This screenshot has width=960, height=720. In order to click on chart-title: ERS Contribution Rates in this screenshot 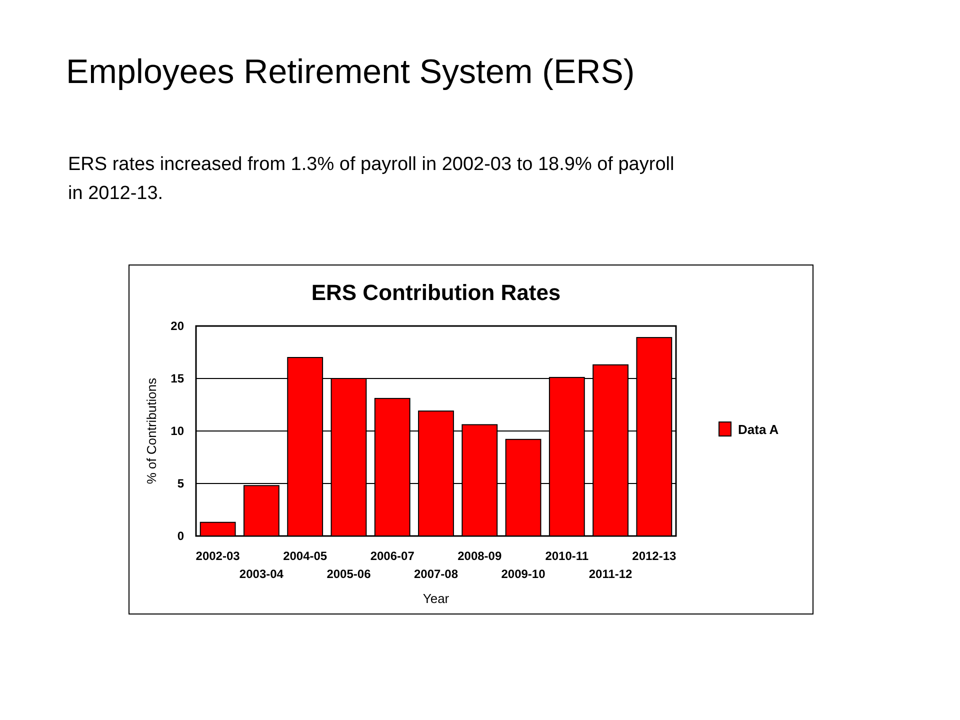, I will do `click(436, 292)`.